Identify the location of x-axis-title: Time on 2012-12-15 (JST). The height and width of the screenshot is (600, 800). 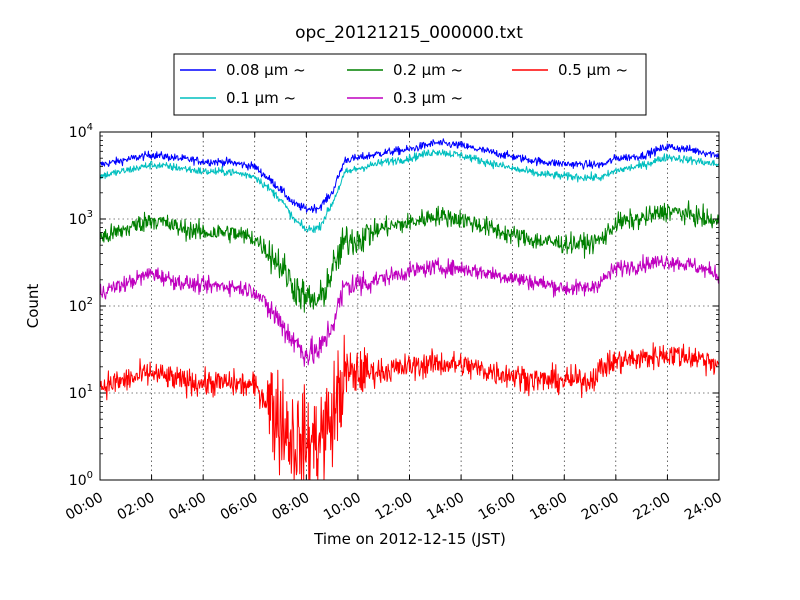
(409, 539).